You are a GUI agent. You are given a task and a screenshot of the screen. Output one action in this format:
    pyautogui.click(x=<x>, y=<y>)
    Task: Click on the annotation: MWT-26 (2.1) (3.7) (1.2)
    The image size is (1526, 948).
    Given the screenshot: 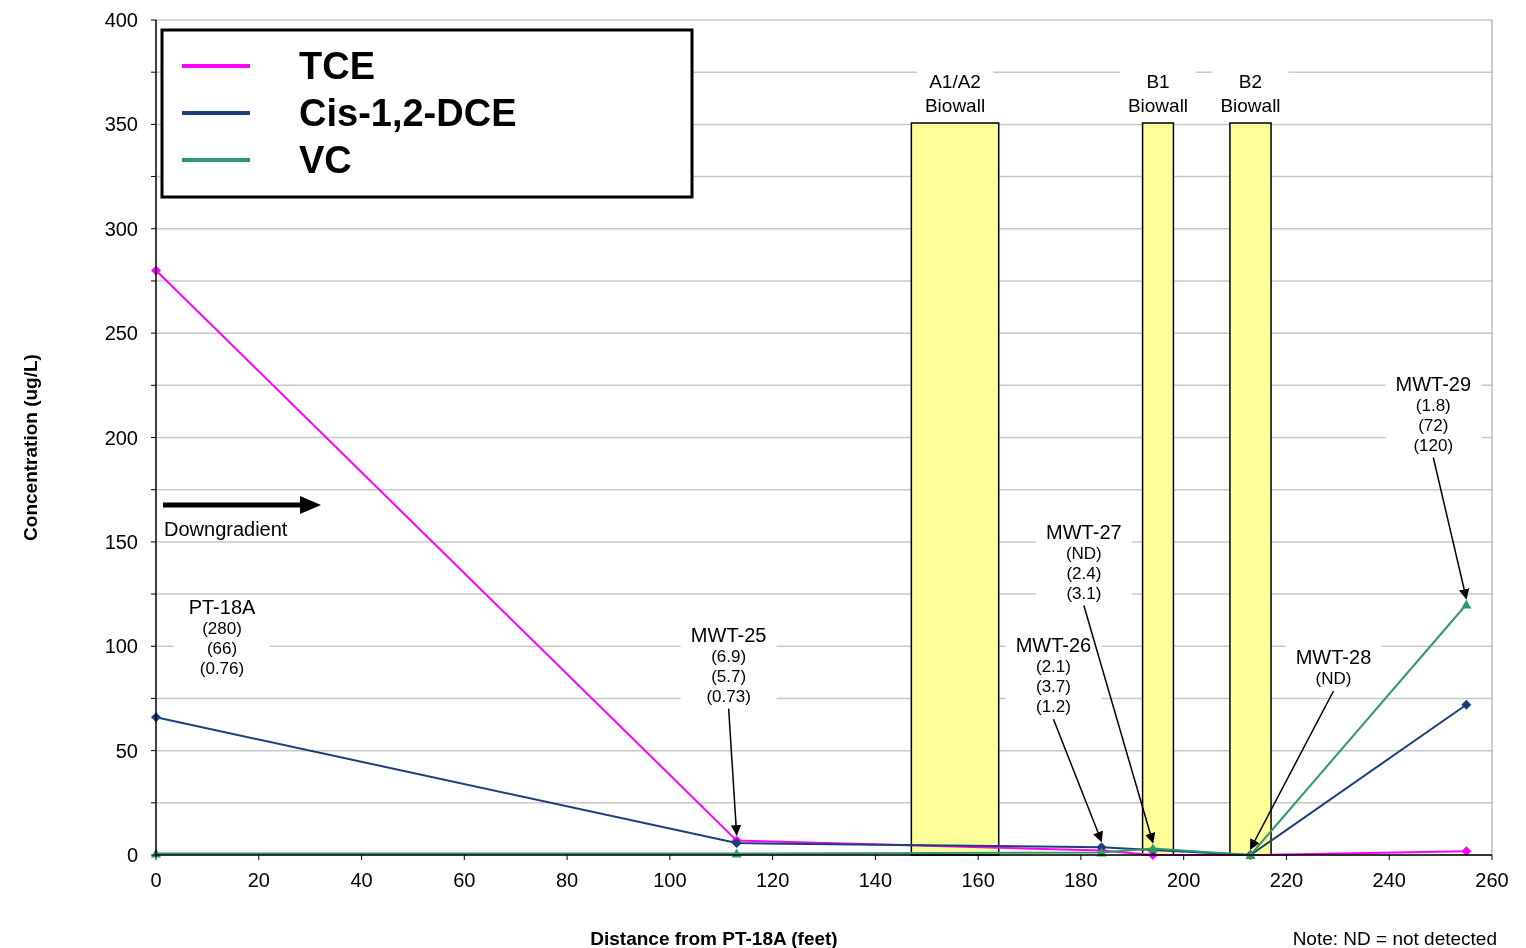 What is the action you would take?
    pyautogui.click(x=1053, y=675)
    